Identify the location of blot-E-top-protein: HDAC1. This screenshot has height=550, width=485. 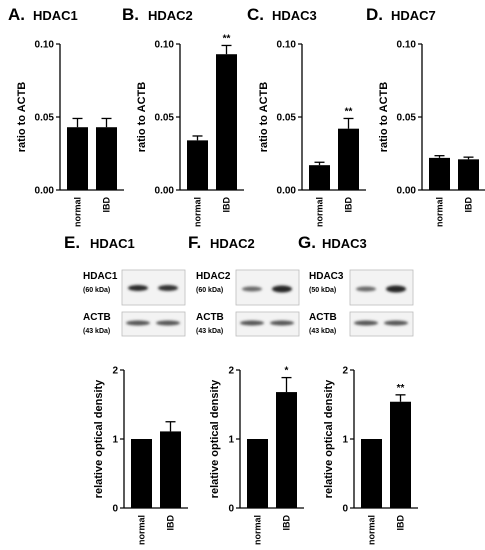
(100, 276).